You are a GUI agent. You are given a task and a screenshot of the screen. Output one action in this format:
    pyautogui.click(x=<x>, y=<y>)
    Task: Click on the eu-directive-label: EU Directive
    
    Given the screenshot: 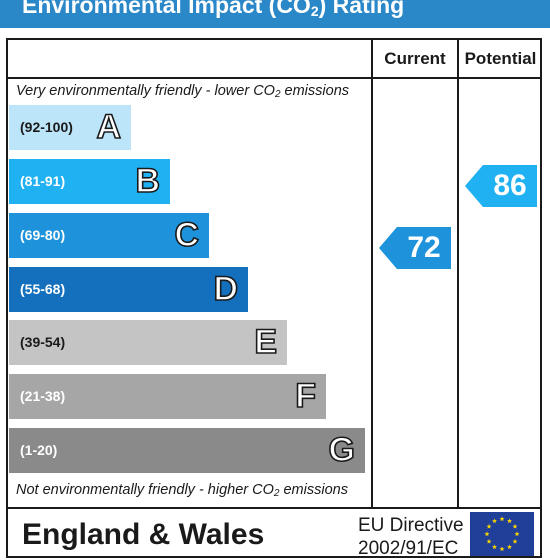 What is the action you would take?
    pyautogui.click(x=411, y=526)
    